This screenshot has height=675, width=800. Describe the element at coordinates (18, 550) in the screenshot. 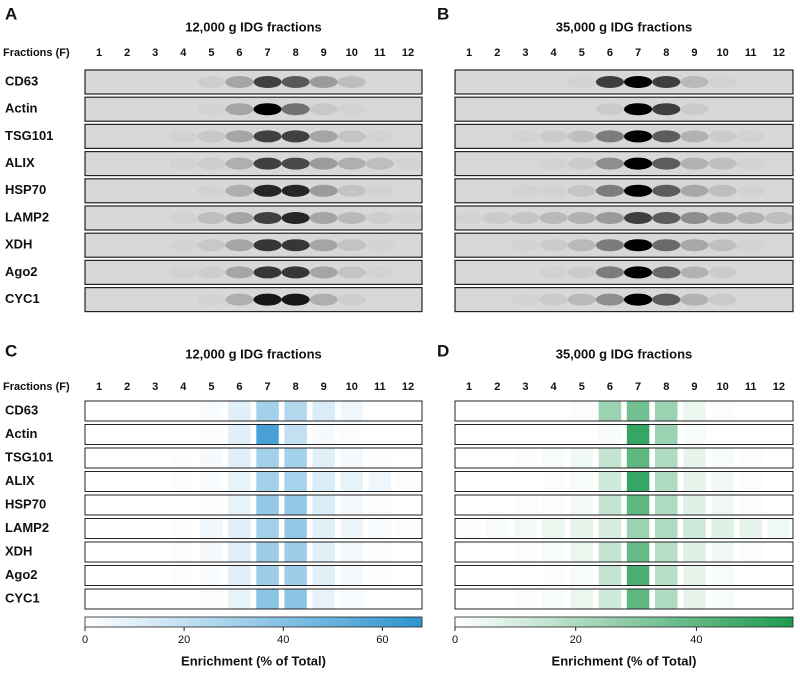

I see `row-label: XDH` at that location.